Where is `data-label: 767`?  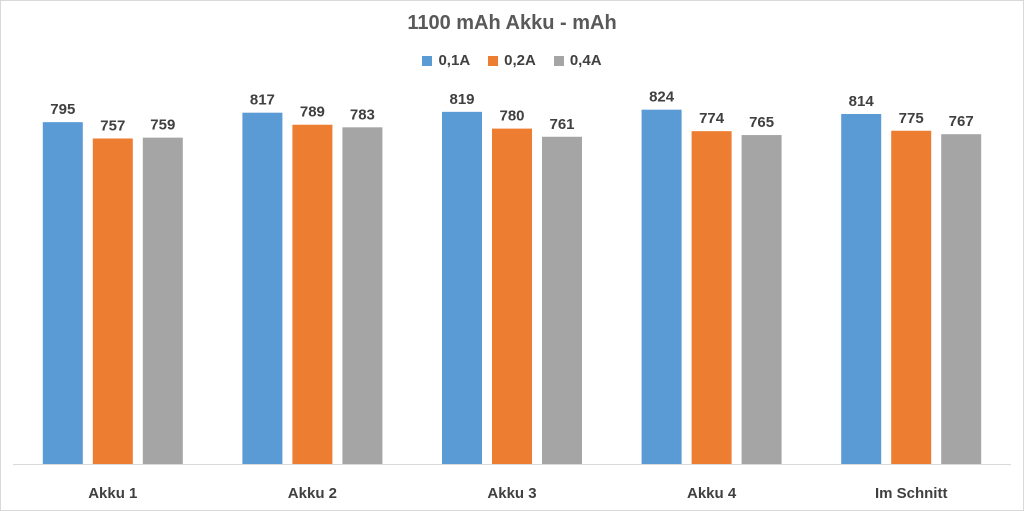 data-label: 767 is located at coordinates (961, 121).